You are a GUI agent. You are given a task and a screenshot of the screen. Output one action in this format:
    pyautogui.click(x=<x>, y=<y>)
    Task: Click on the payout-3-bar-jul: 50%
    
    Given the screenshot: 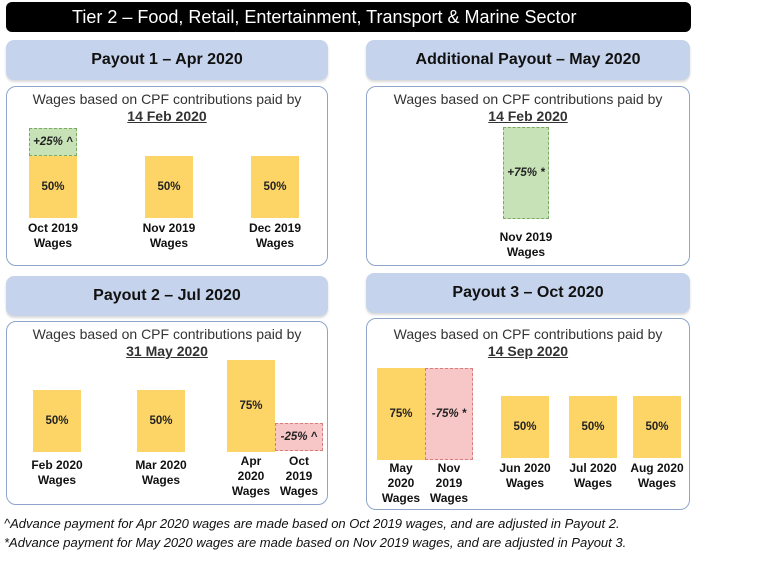 What is the action you would take?
    pyautogui.click(x=593, y=427)
    